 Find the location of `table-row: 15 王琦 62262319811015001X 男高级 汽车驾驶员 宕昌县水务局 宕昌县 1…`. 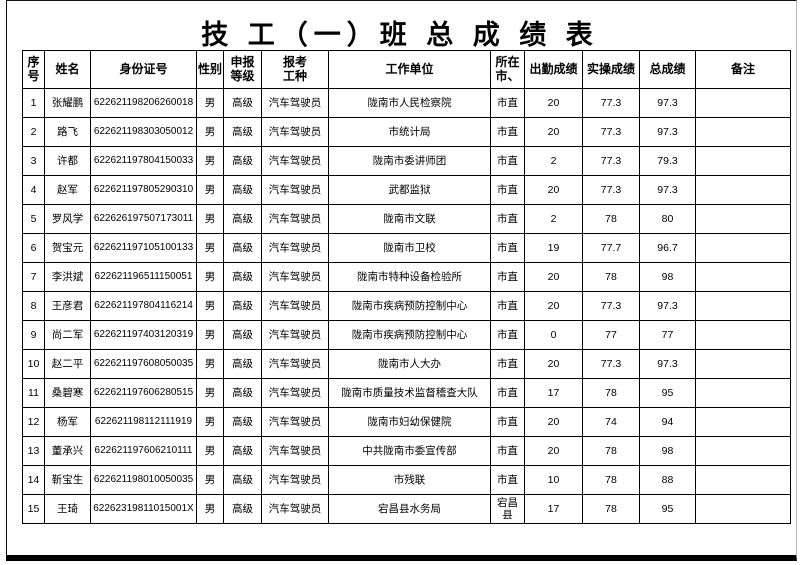

table-row: 15 王琦 62262319811015001X 男高级 汽车驾驶员 宕昌县水务局 宕昌县 1… is located at coordinates (406, 509).